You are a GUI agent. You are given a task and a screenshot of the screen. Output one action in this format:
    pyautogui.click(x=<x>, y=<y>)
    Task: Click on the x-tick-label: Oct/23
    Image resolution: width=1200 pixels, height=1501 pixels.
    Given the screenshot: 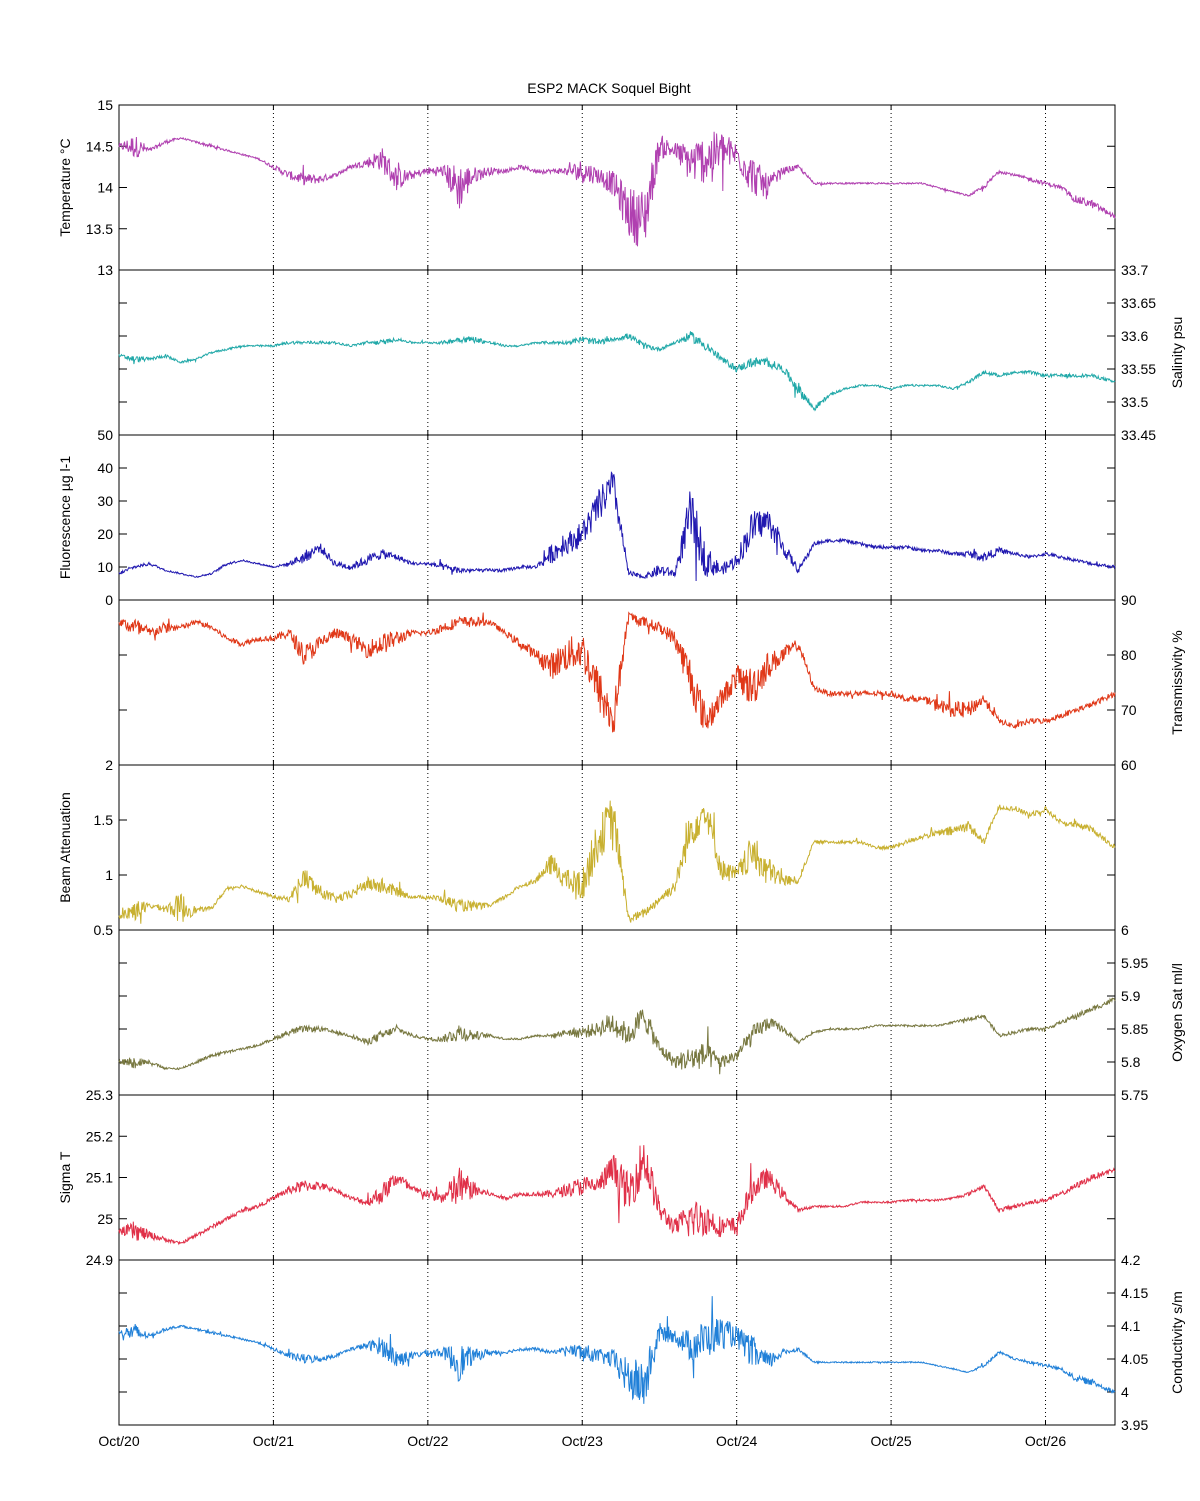 What is the action you would take?
    pyautogui.click(x=582, y=1441)
    